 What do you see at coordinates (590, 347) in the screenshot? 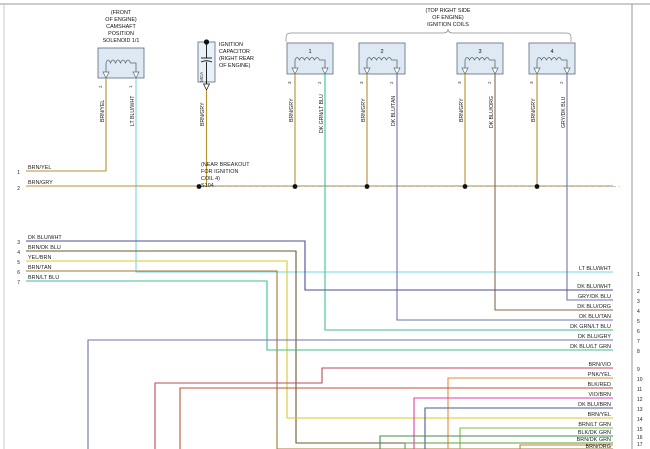
I see `right-terminal-label-8: DK BLU/LT GRN` at bounding box center [590, 347].